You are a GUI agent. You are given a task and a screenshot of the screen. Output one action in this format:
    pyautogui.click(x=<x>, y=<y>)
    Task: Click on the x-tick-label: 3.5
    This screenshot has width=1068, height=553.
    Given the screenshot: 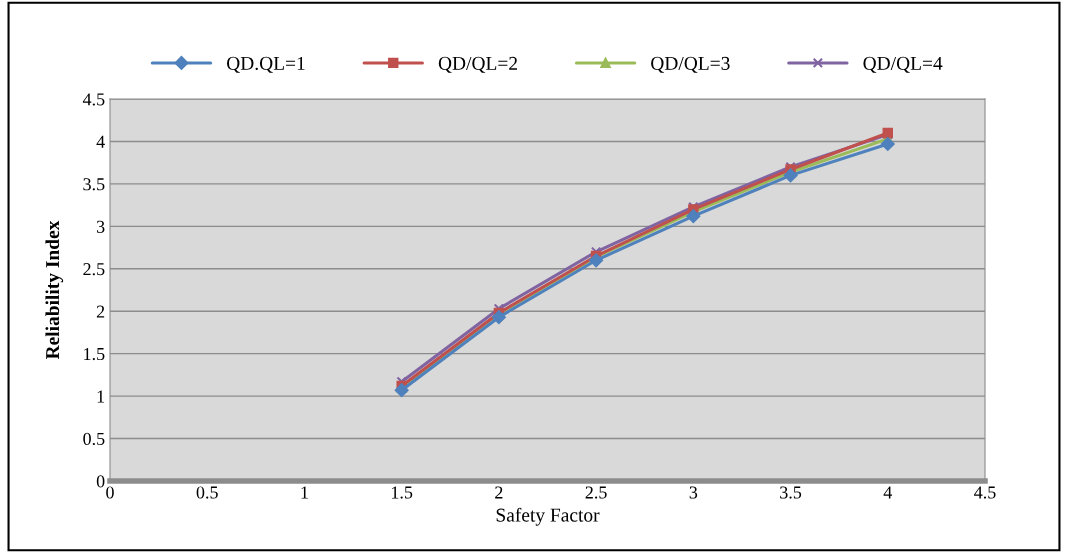 What is the action you would take?
    pyautogui.click(x=791, y=492)
    